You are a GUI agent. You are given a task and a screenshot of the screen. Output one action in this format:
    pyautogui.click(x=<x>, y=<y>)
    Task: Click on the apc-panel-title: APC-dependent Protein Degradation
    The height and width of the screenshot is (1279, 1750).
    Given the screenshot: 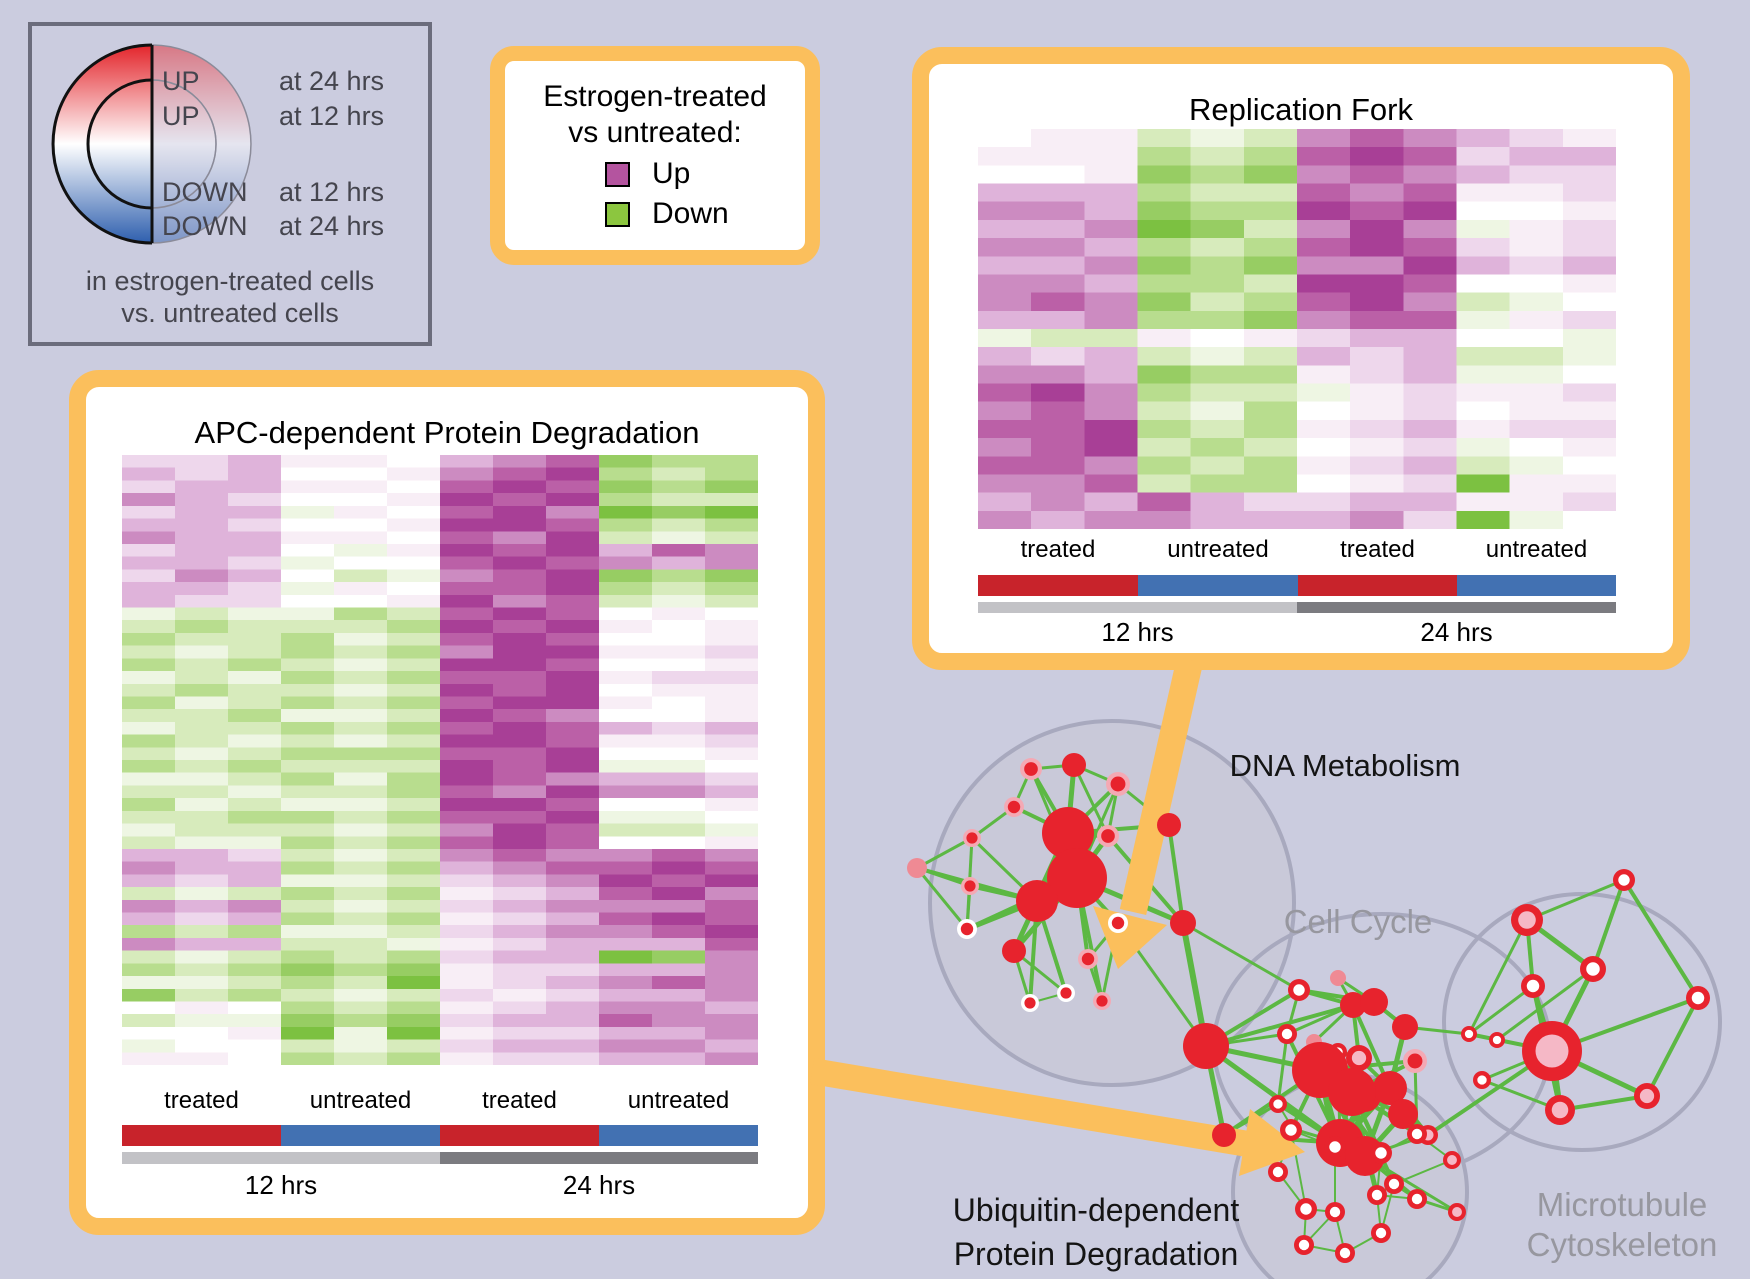 What is the action you would take?
    pyautogui.click(x=447, y=432)
    